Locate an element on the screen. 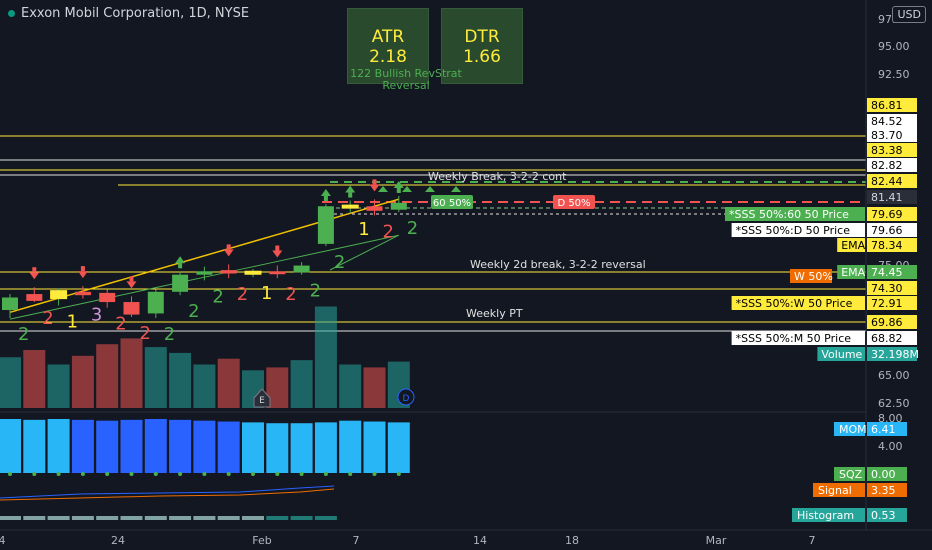 This screenshot has width=932, height=550. level-tag: 74.45 is located at coordinates (887, 272).